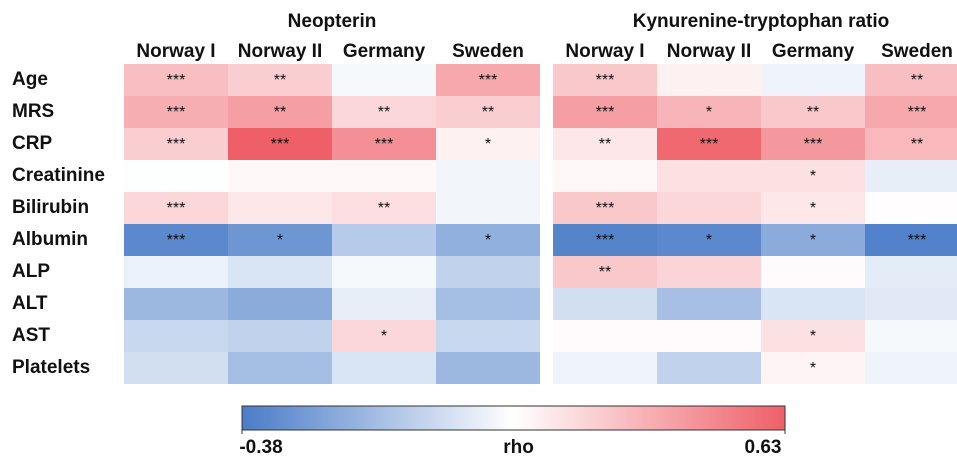 The image size is (957, 457). I want to click on row-label: ALP, so click(31, 271).